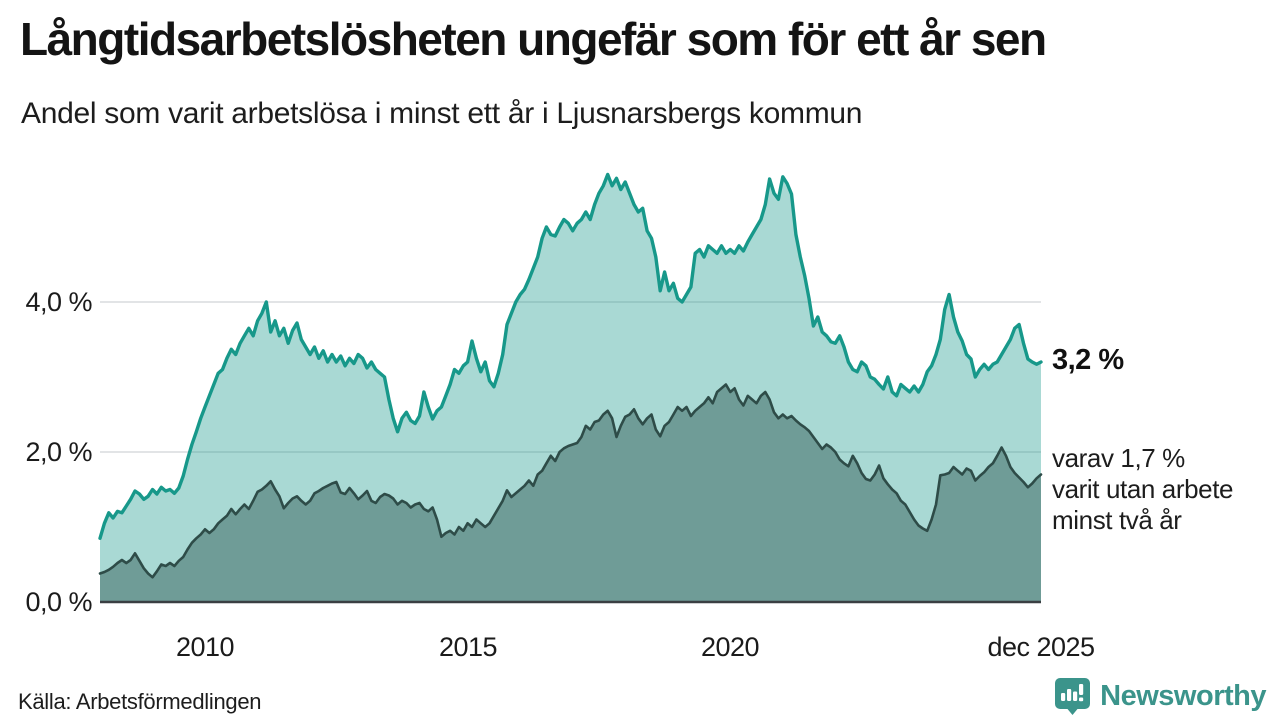  Describe the element at coordinates (58, 302) in the screenshot. I see `y-tick-label-4: 4,0 %` at that location.